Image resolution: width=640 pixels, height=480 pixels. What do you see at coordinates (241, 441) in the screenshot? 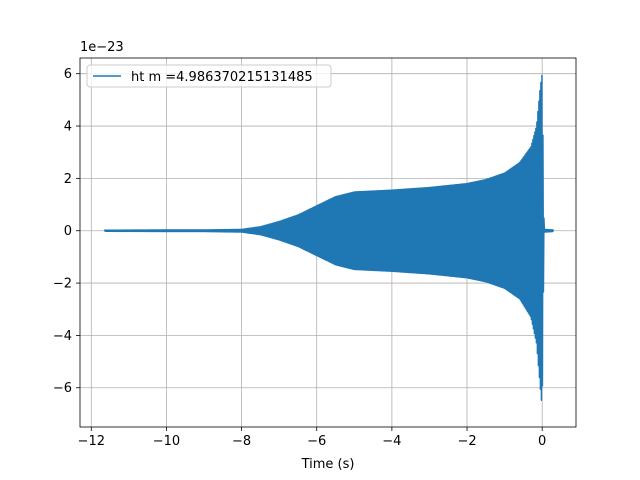
I see `x-tick-label: −8` at bounding box center [241, 441].